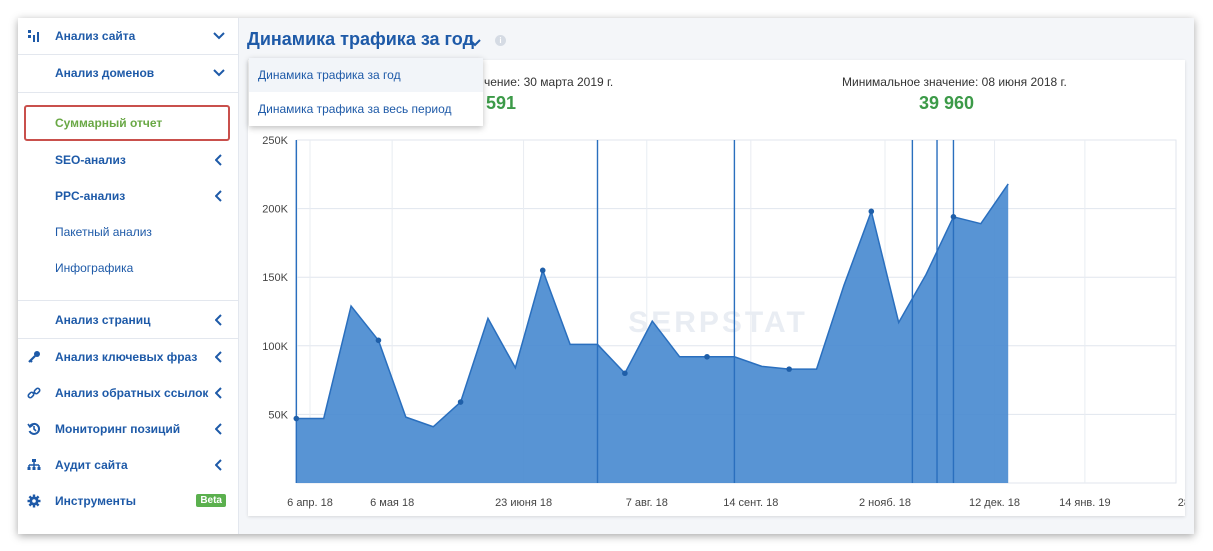  I want to click on sidebar-item-label: Анализ ключевых фраз, so click(126, 357).